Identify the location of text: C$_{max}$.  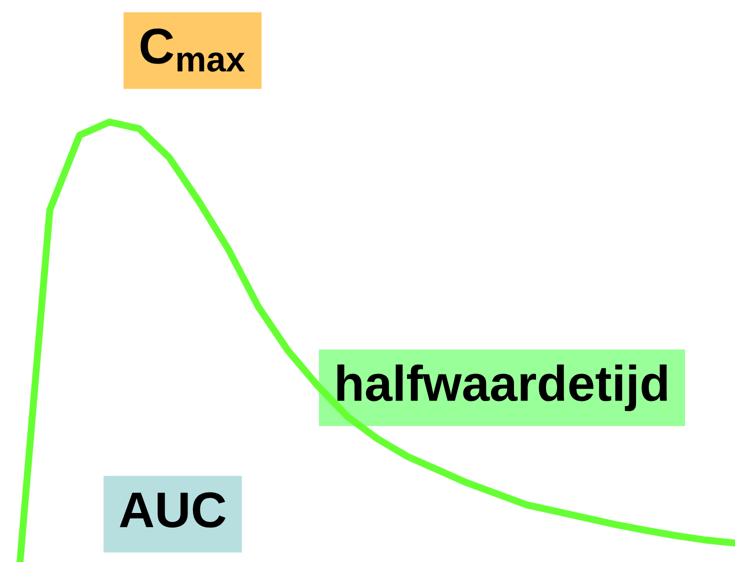
(192, 50).